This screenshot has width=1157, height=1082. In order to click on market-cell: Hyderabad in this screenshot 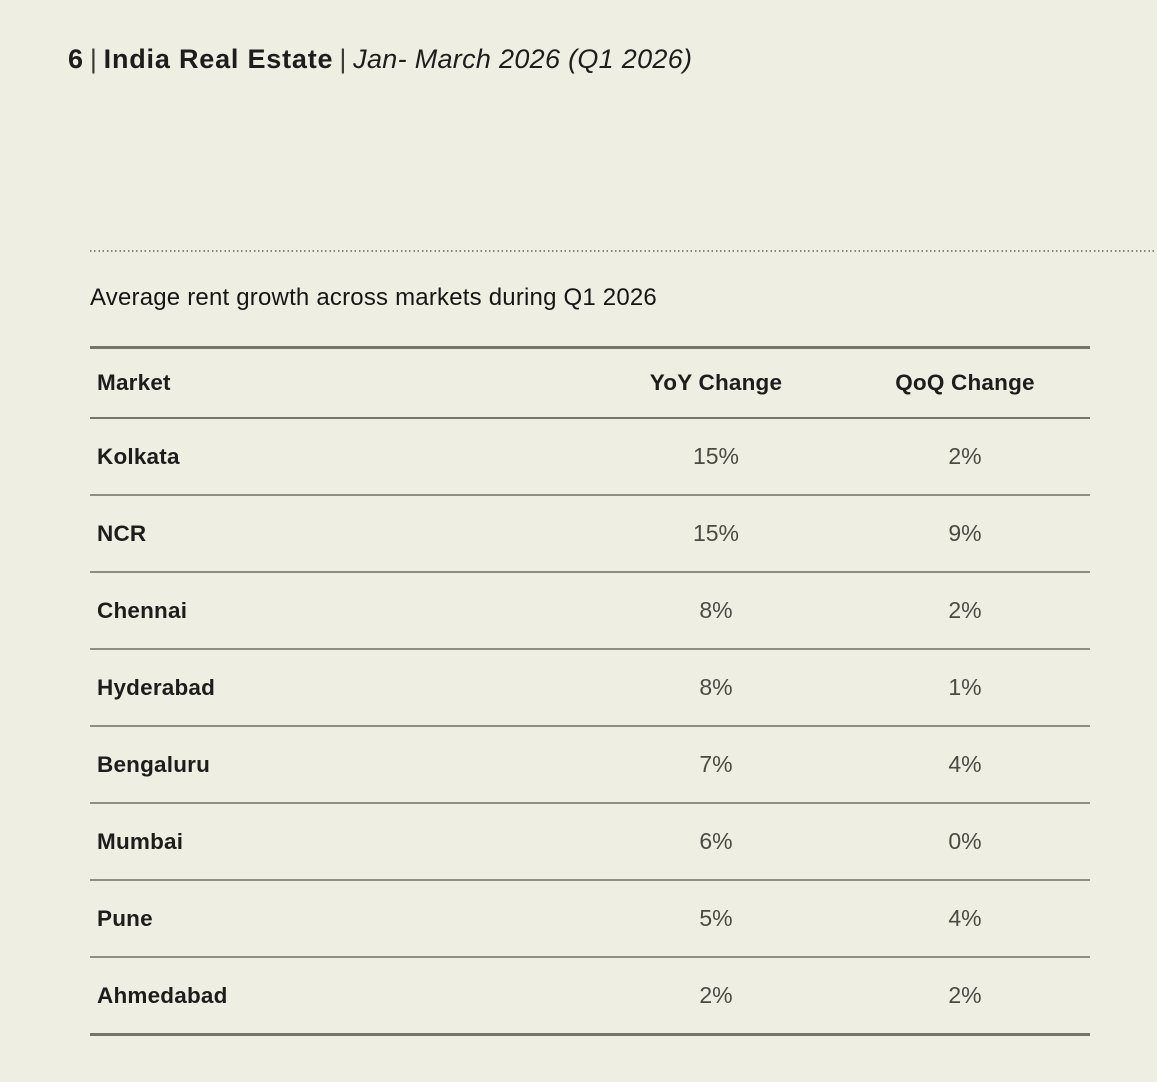, I will do `click(341, 688)`.